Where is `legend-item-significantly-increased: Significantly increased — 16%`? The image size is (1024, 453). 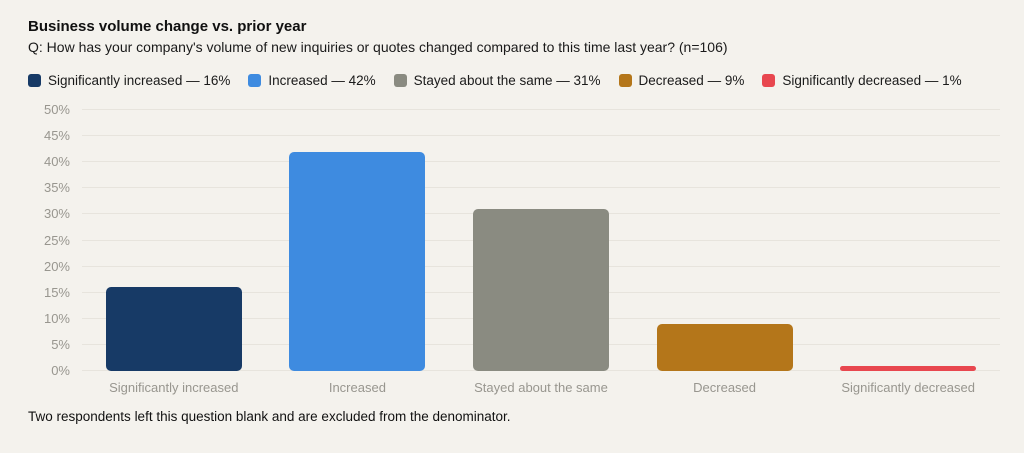 legend-item-significantly-increased: Significantly increased — 16% is located at coordinates (129, 80).